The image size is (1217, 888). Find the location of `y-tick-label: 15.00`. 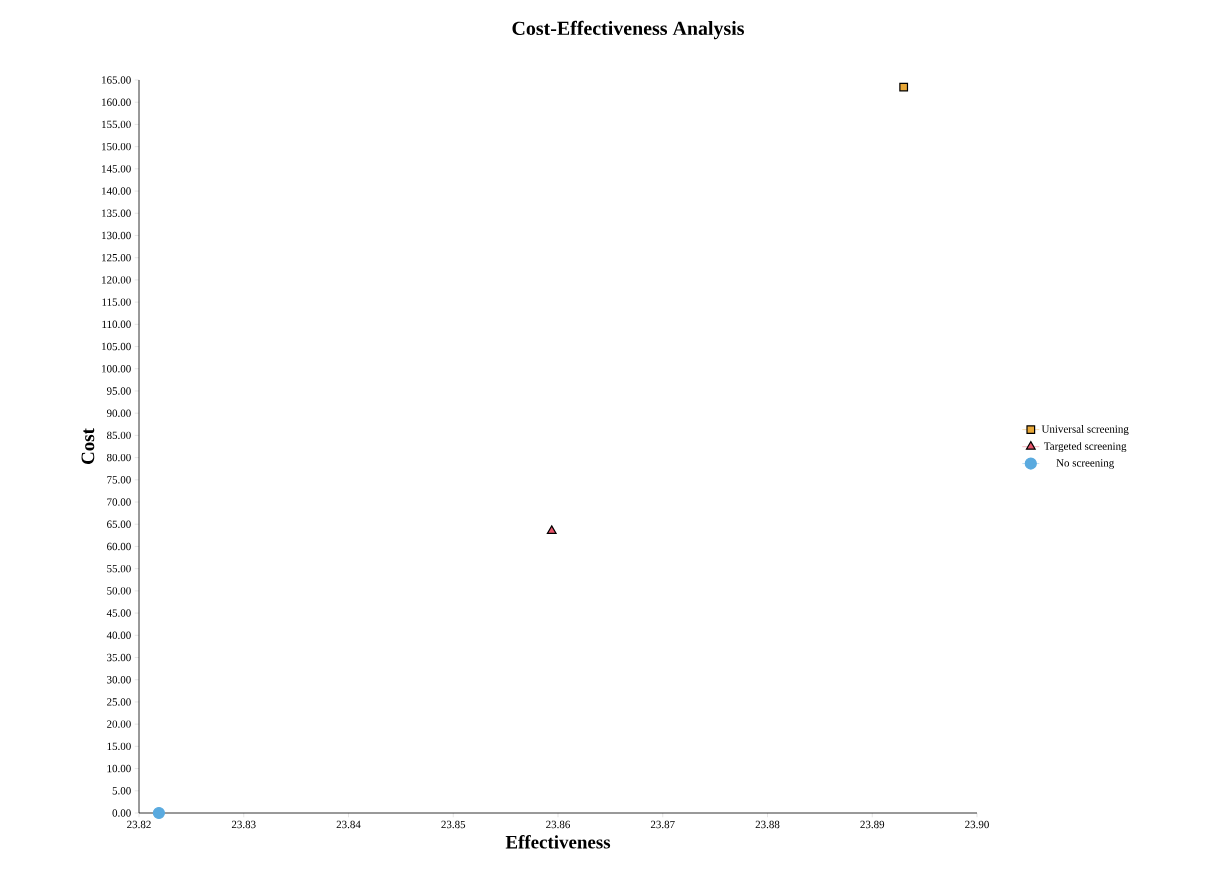

y-tick-label: 15.00 is located at coordinates (119, 746).